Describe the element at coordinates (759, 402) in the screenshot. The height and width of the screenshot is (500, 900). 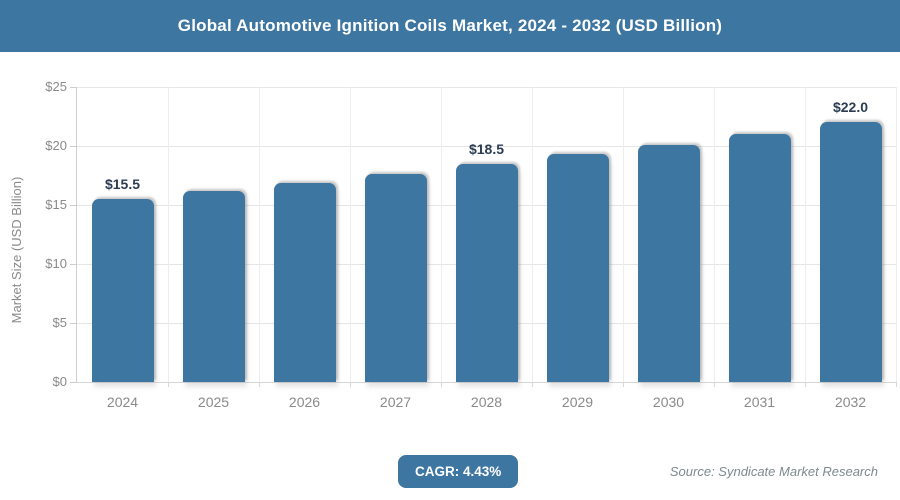
I see `x-axis-label-2031: 2031` at that location.